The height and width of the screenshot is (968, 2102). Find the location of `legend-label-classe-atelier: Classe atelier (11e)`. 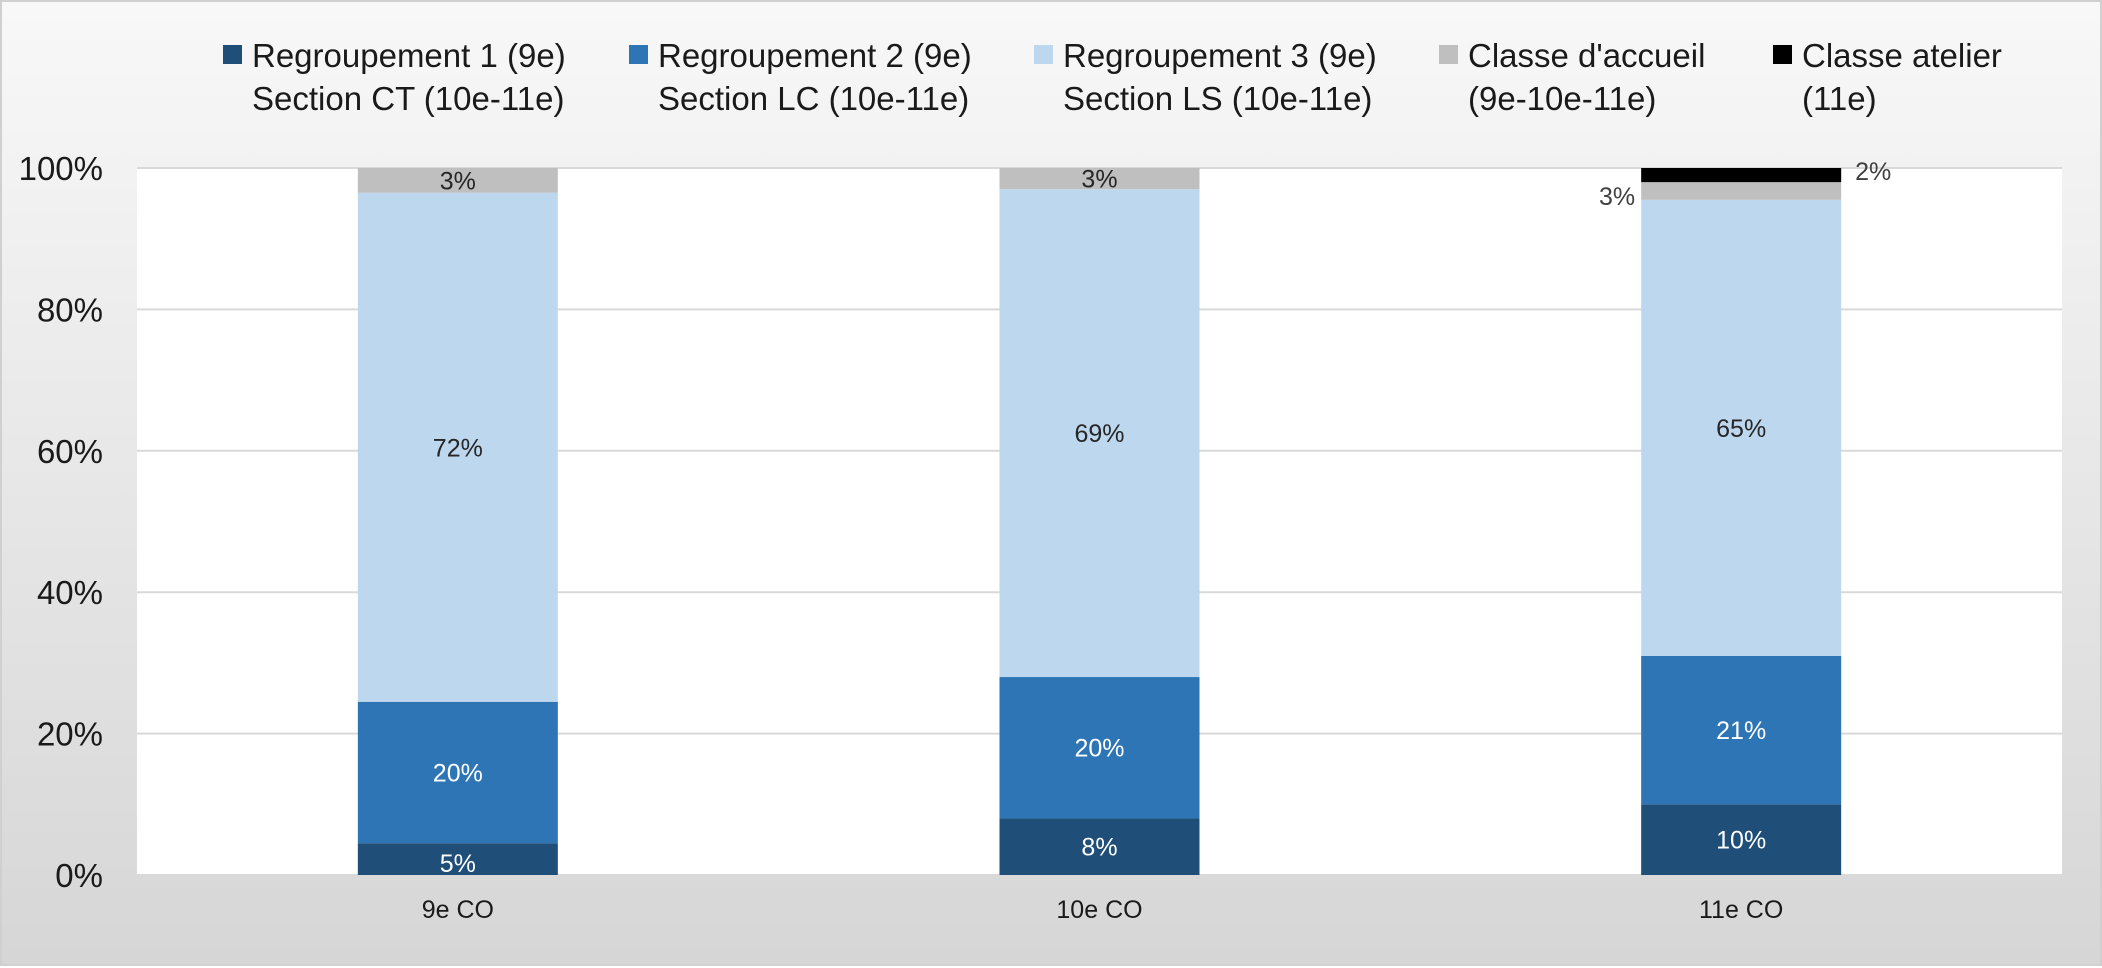

legend-label-classe-atelier: Classe atelier (11e) is located at coordinates (1902, 77).